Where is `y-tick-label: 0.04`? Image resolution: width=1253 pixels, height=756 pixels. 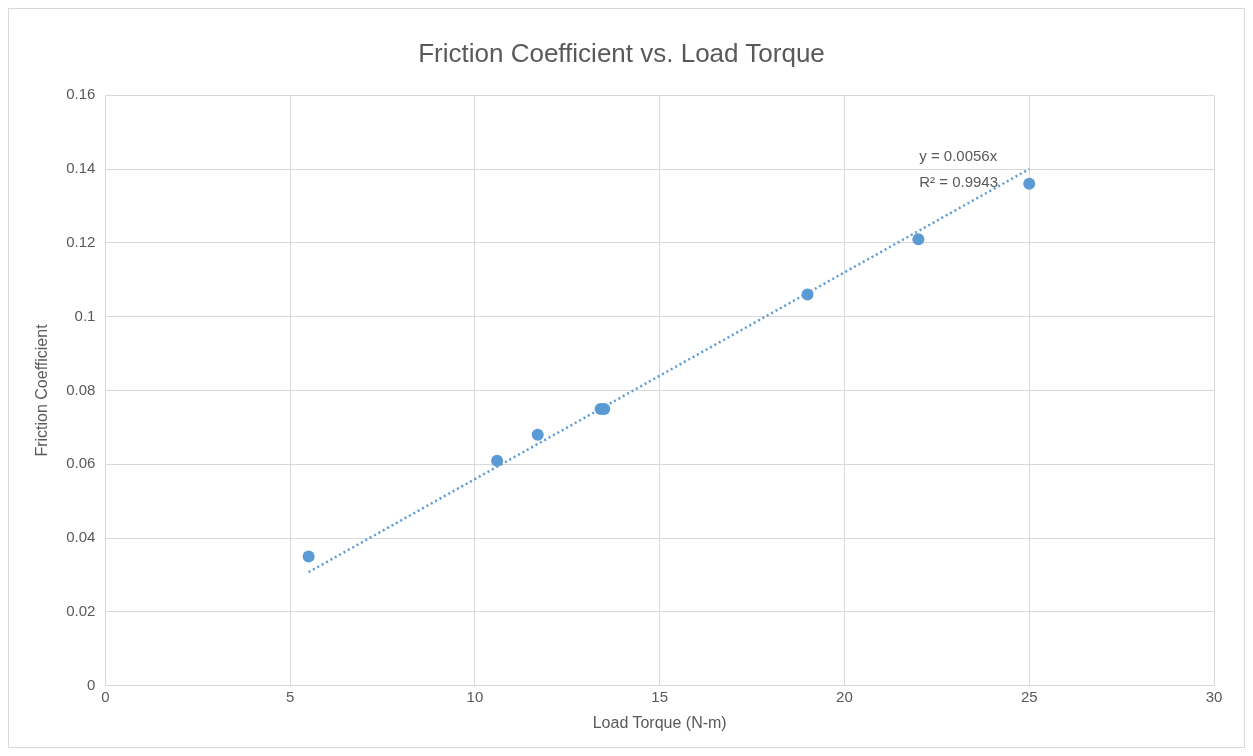
y-tick-label: 0.04 is located at coordinates (81, 537).